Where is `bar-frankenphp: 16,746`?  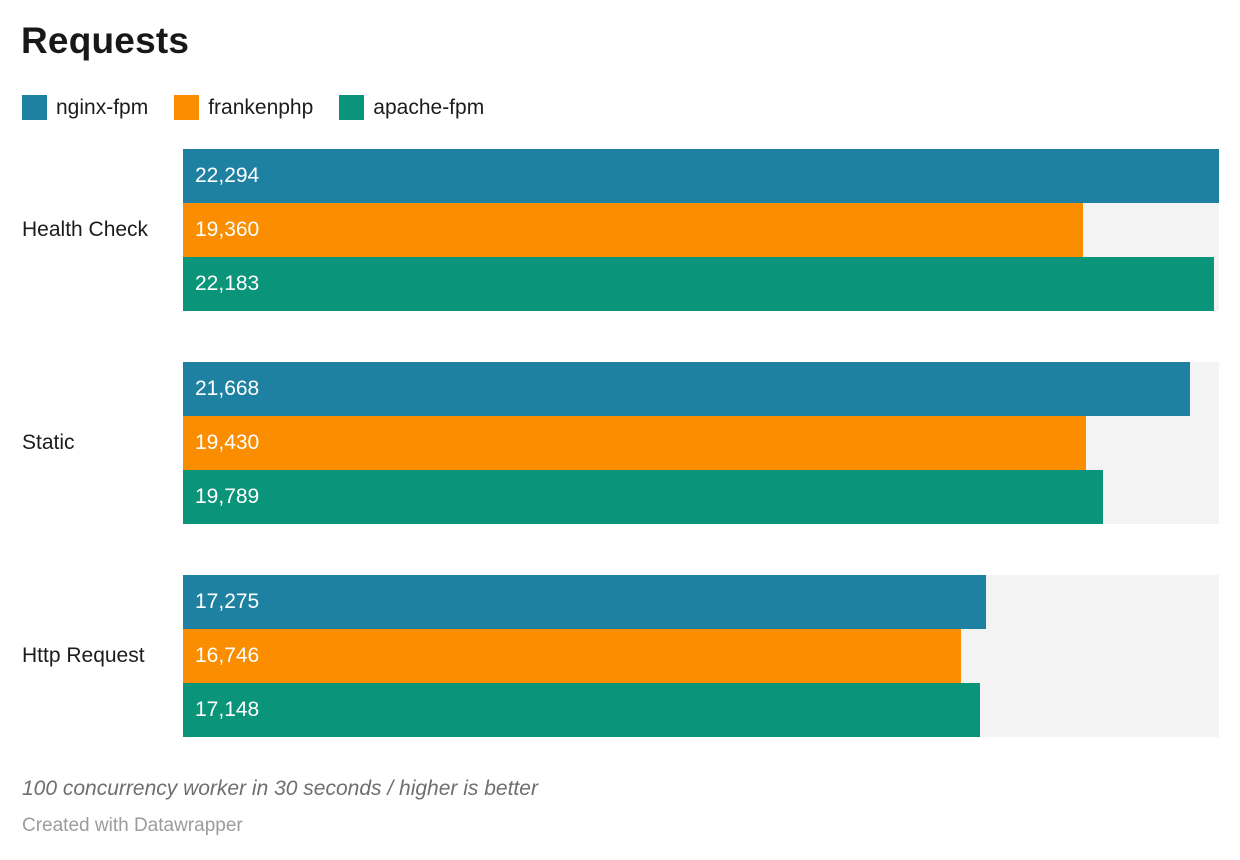
bar-frankenphp: 16,746 is located at coordinates (572, 656).